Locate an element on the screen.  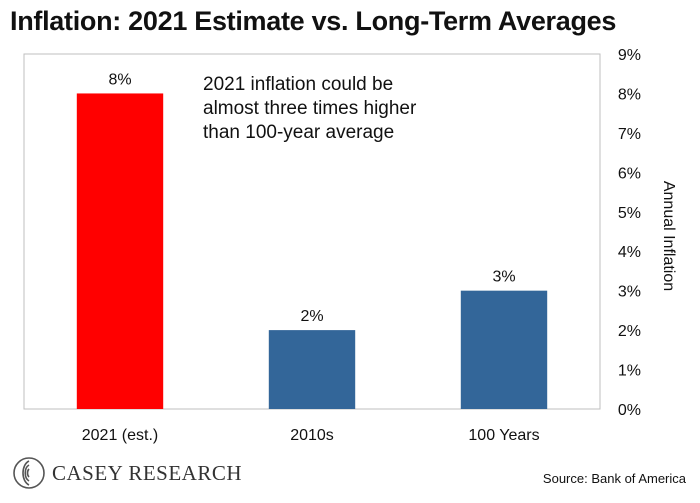
y-tick-label: 3% is located at coordinates (629, 292).